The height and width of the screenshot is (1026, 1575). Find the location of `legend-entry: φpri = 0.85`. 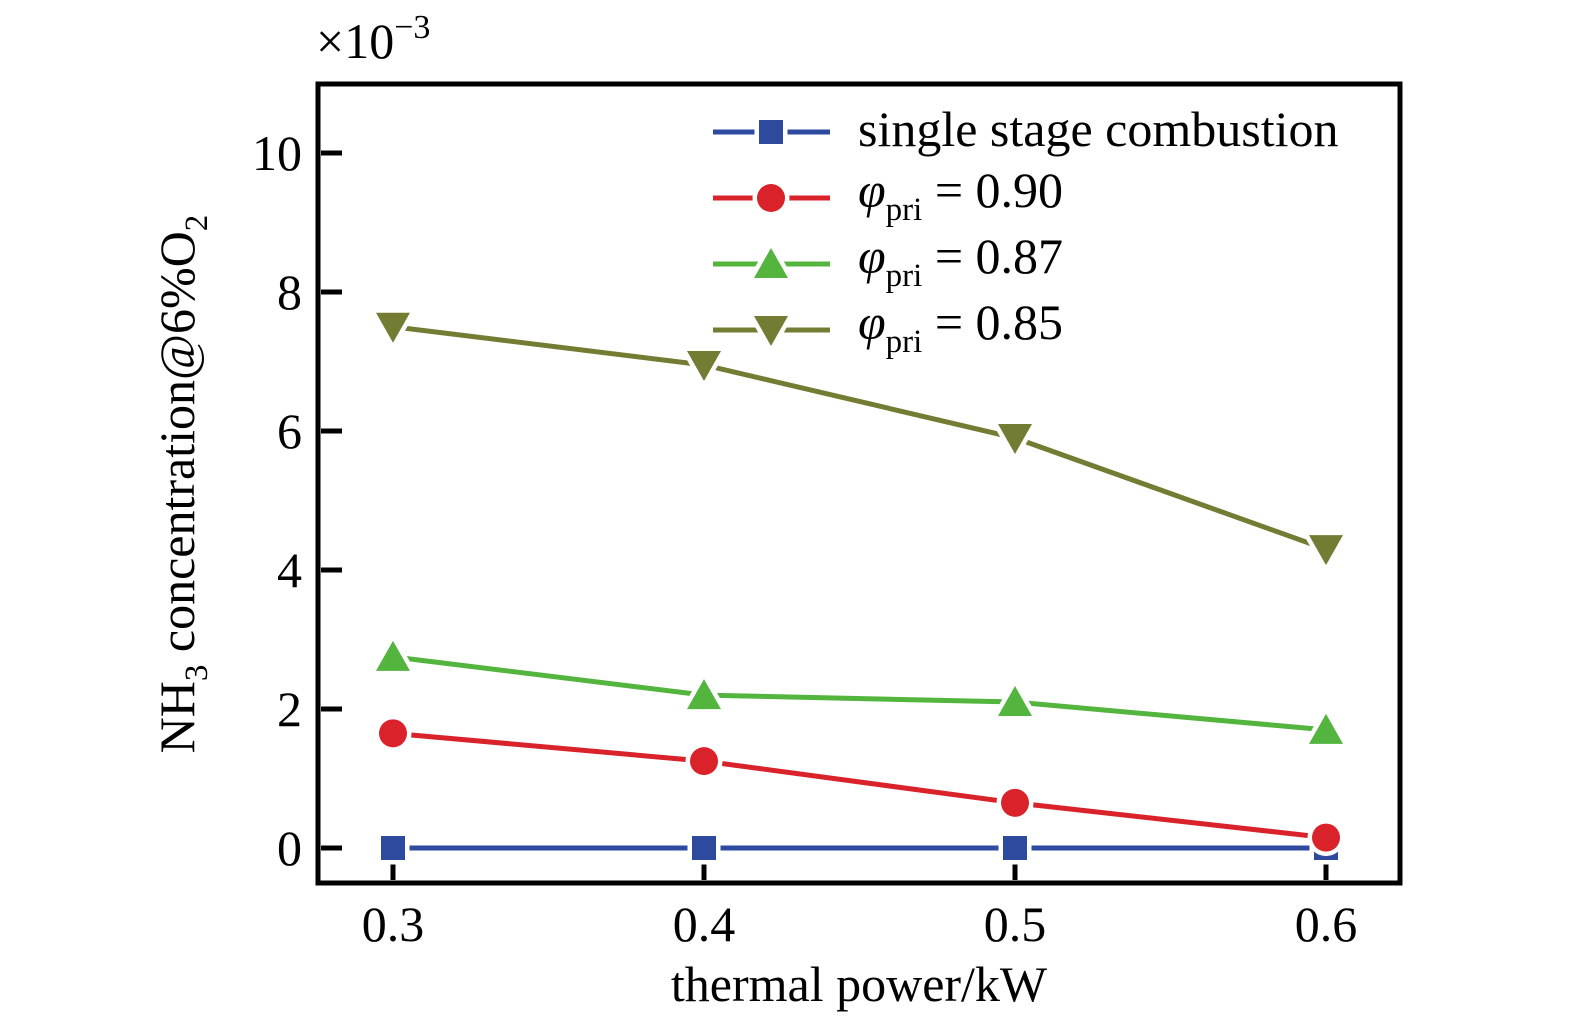

legend-entry: φpri = 0.85 is located at coordinates (888, 327).